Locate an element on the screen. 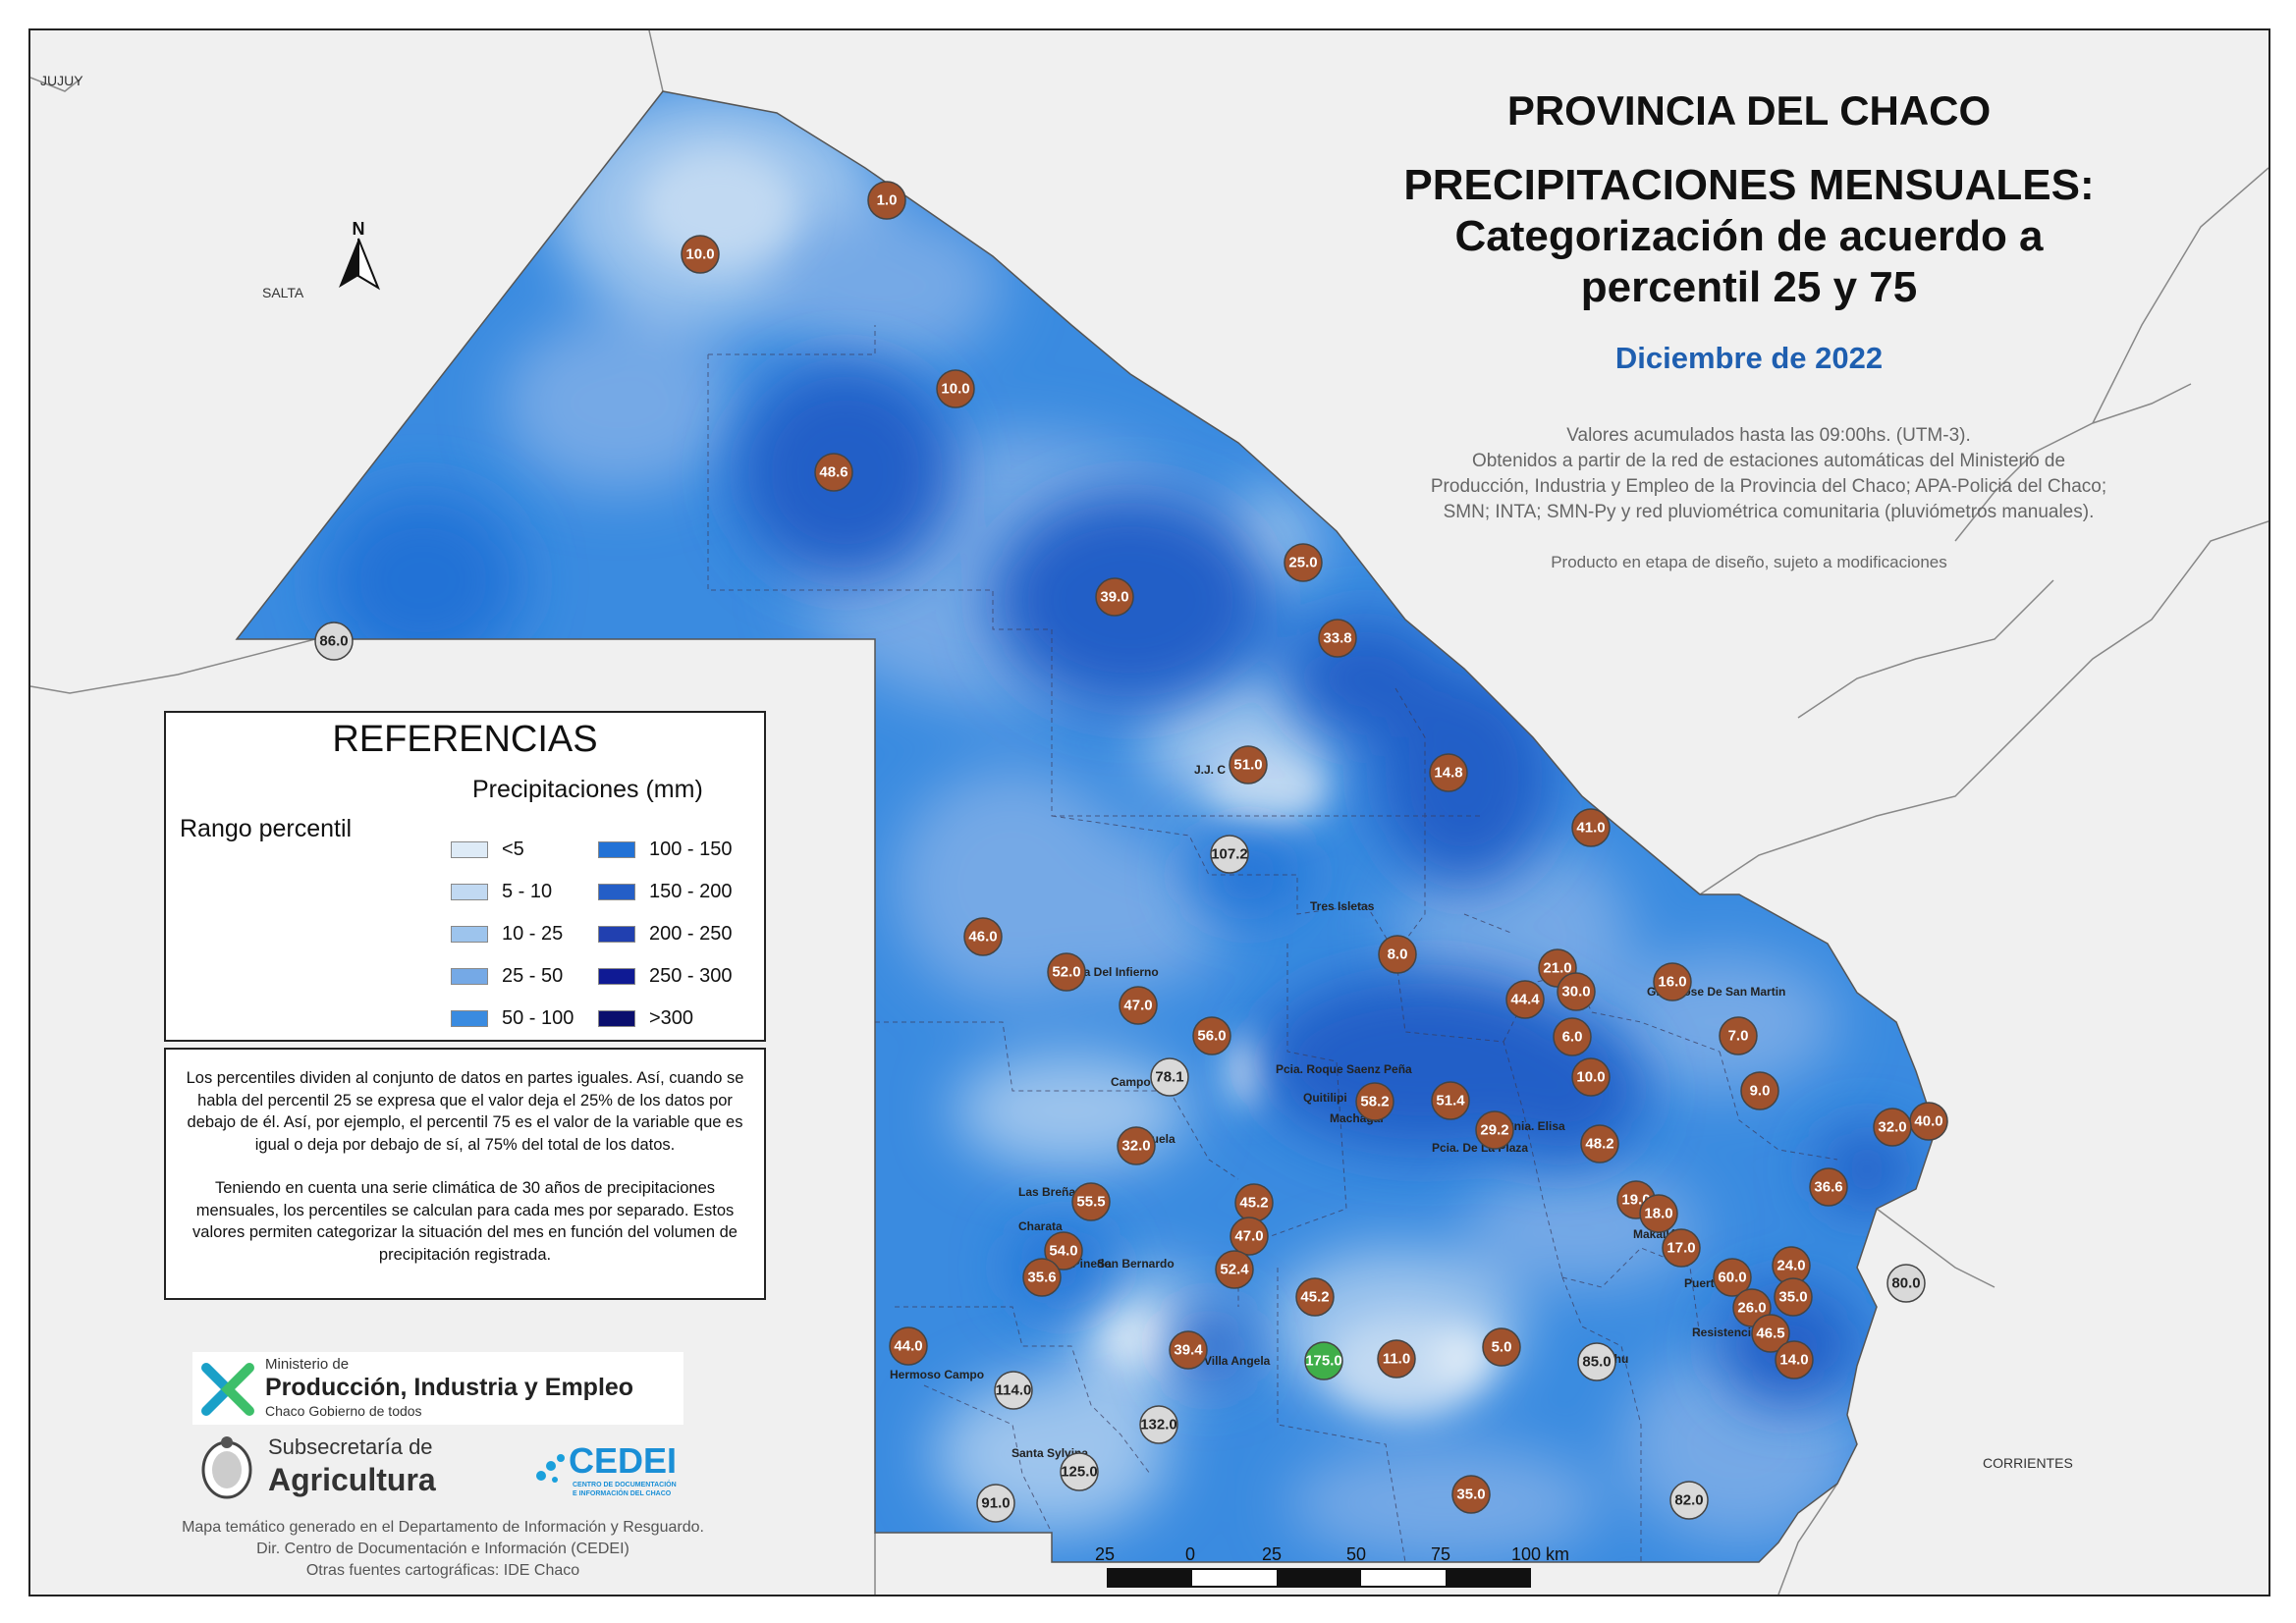 This screenshot has height=1623, width=2296. place-label: J.J. C is located at coordinates (1210, 770).